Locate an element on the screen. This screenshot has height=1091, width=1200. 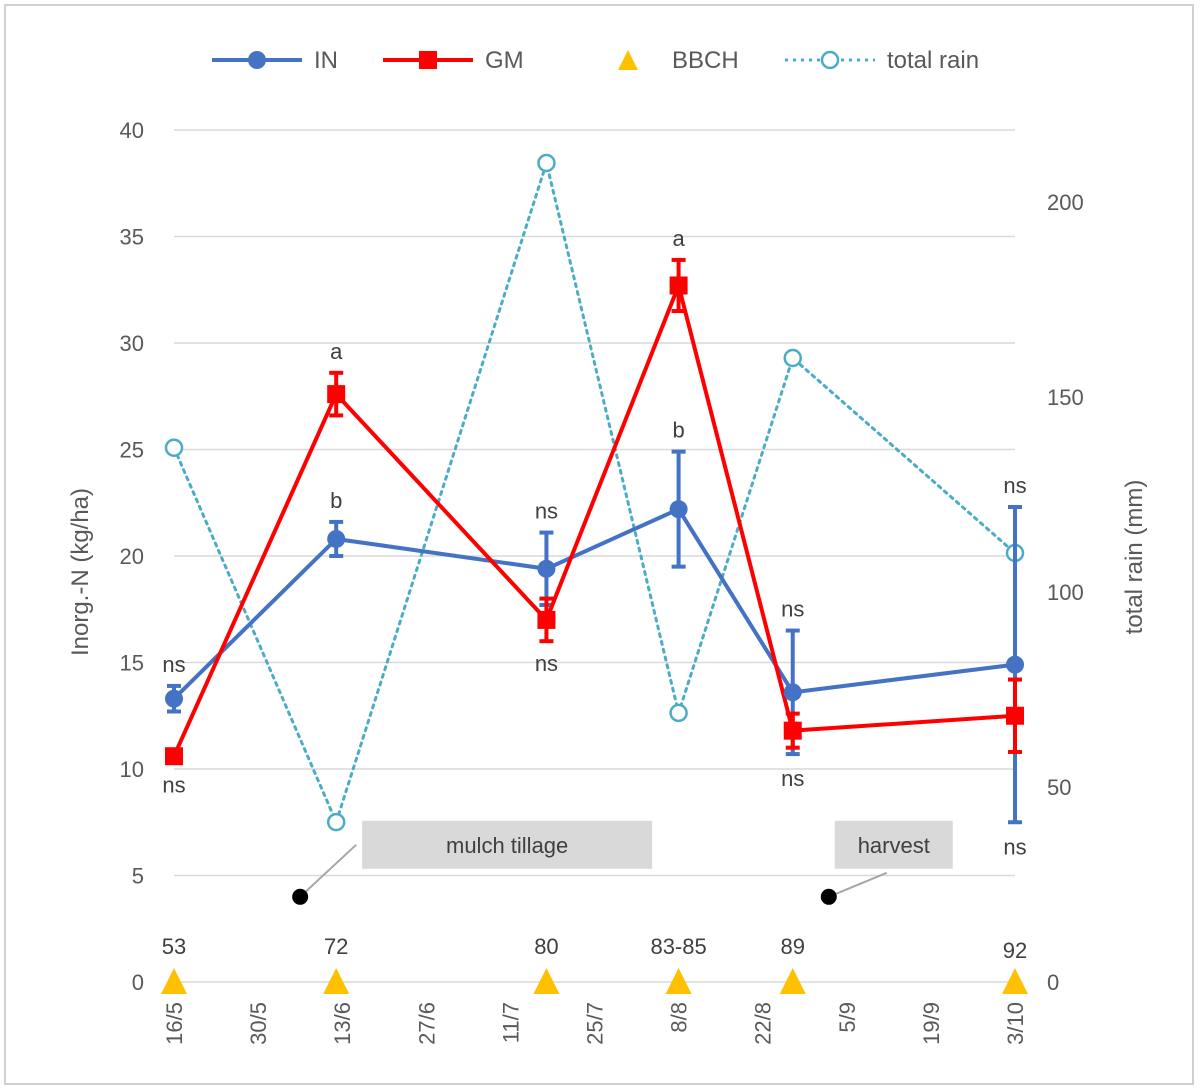
y-tick-label: 25 is located at coordinates (132, 450).